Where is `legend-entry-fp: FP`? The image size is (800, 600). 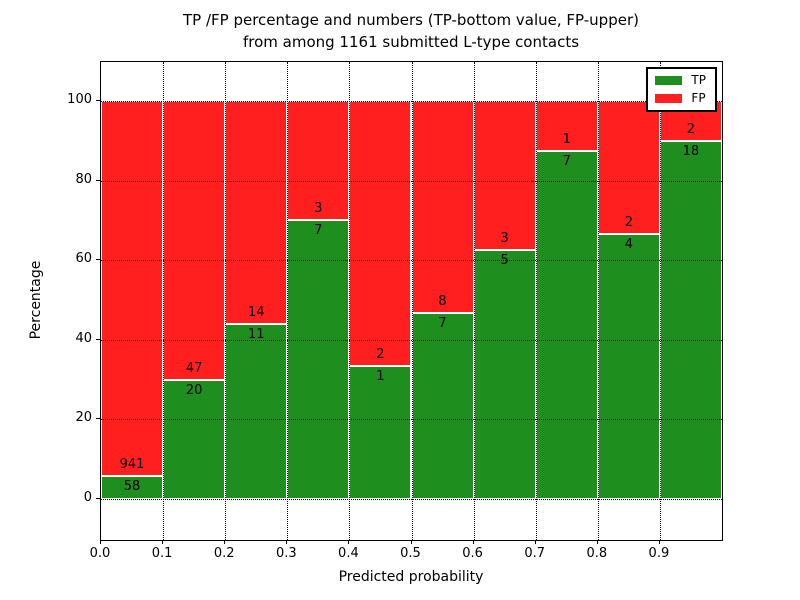
legend-entry-fp: FP is located at coordinates (680, 98).